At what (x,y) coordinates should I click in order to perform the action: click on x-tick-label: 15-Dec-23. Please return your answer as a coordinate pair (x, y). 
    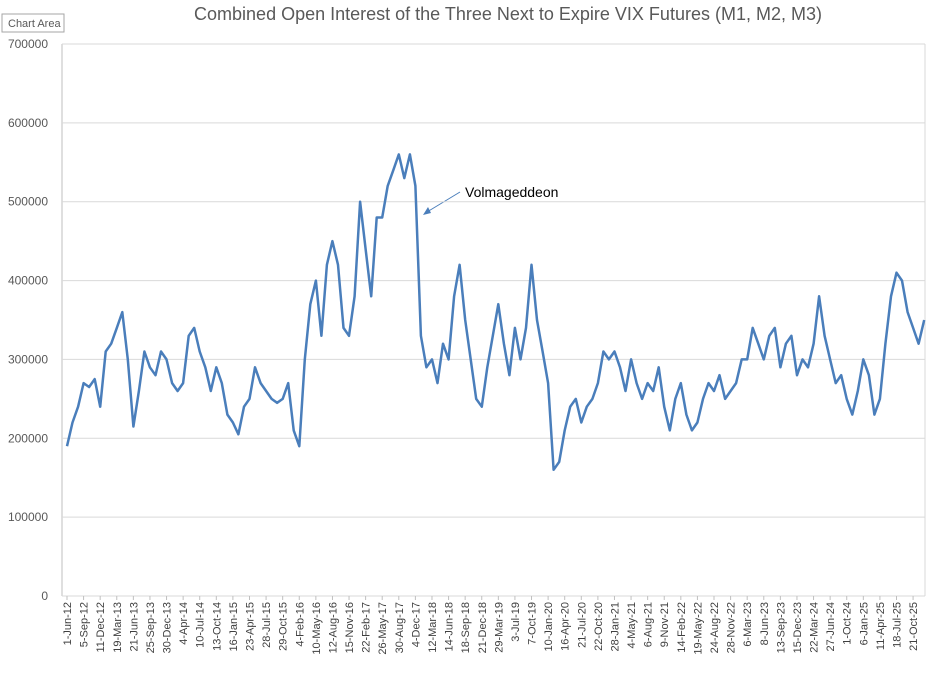
    Looking at the image, I should click on (798, 627).